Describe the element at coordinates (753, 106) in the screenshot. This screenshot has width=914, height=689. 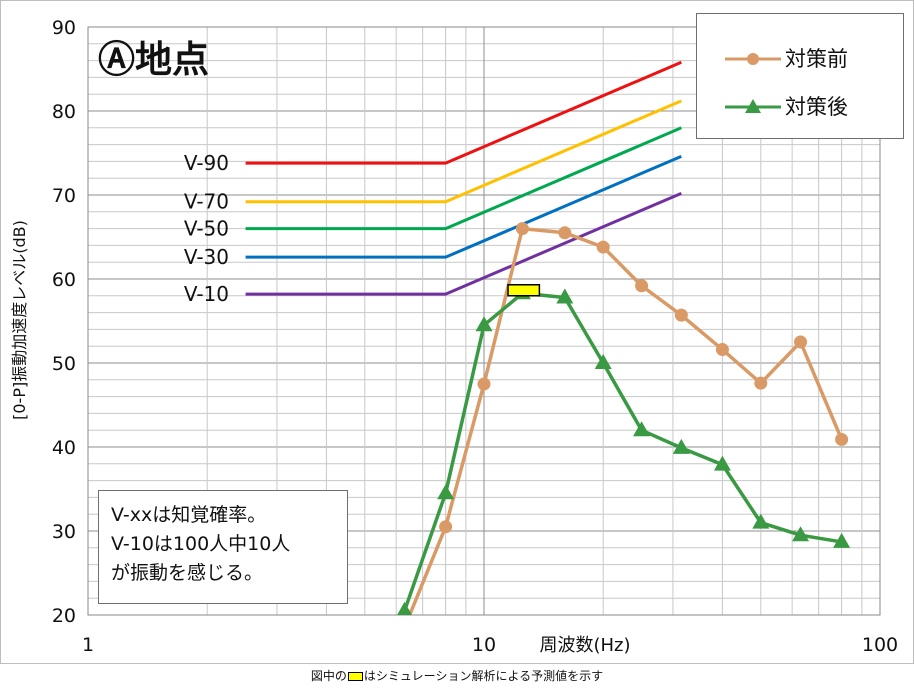
I see `legend-triangle-marker-icon` at that location.